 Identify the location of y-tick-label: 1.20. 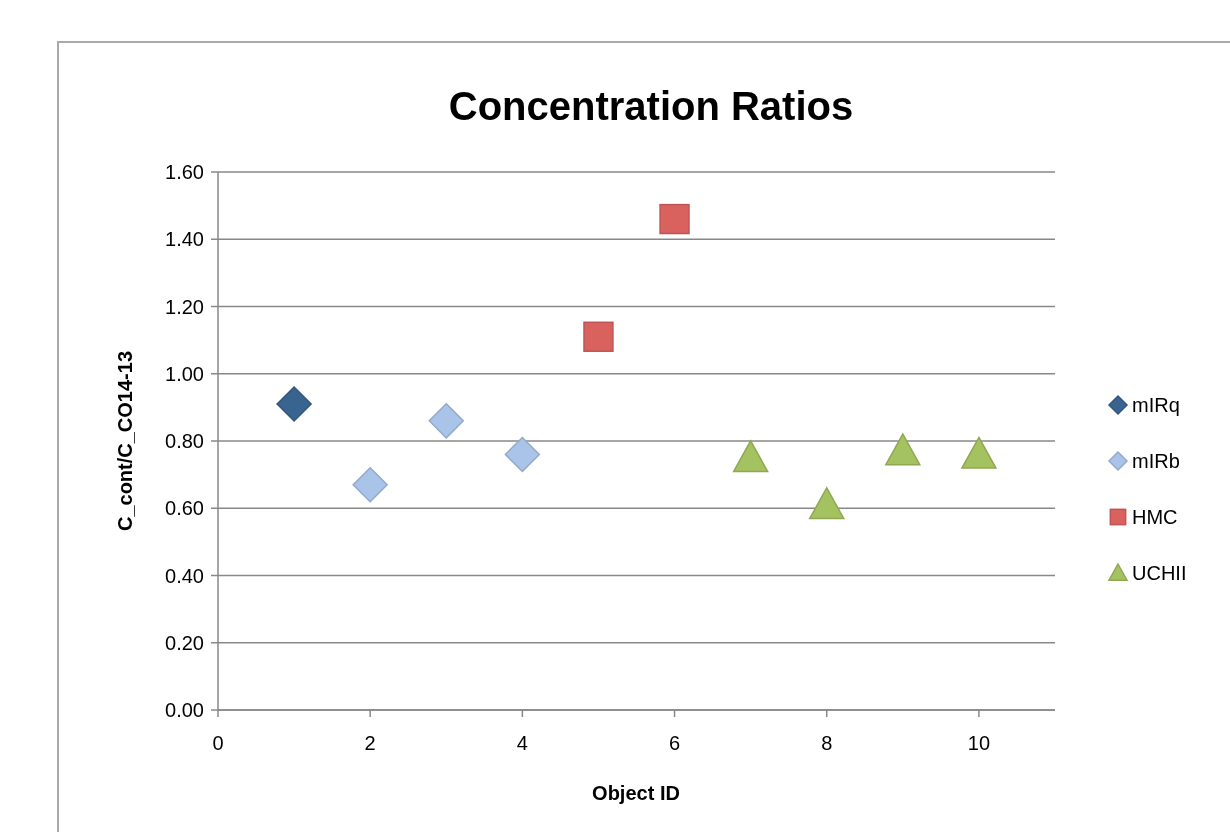
(184, 306).